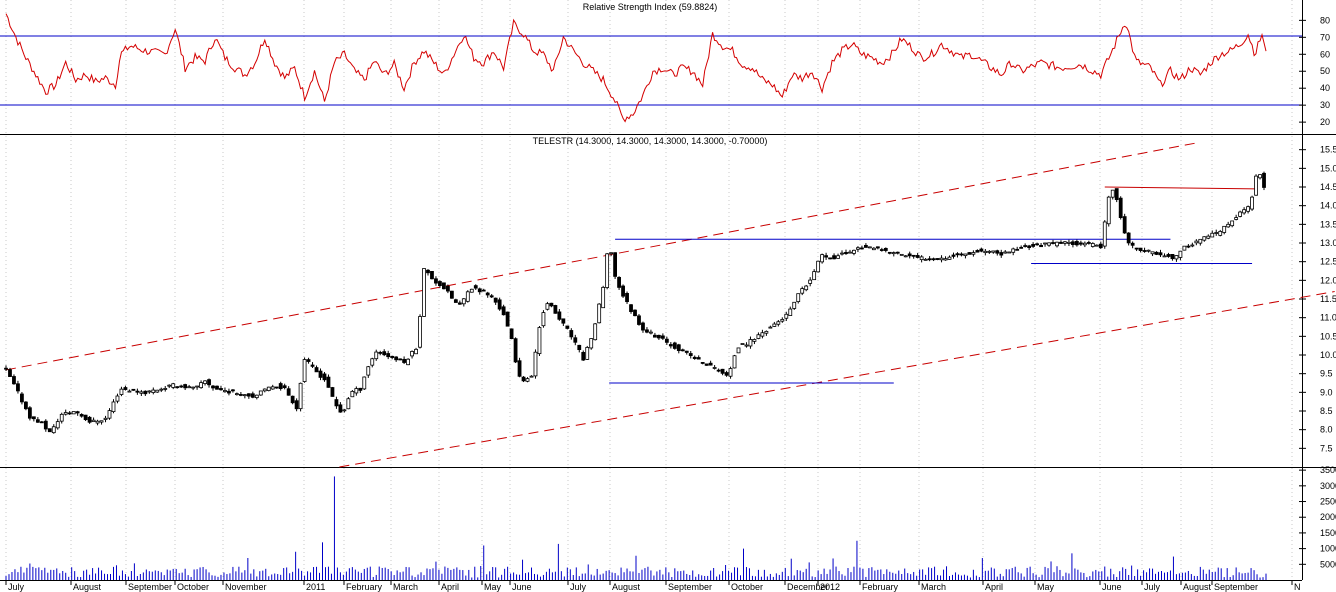  I want to click on volume-tick-label: 20000, so click(1328, 517).